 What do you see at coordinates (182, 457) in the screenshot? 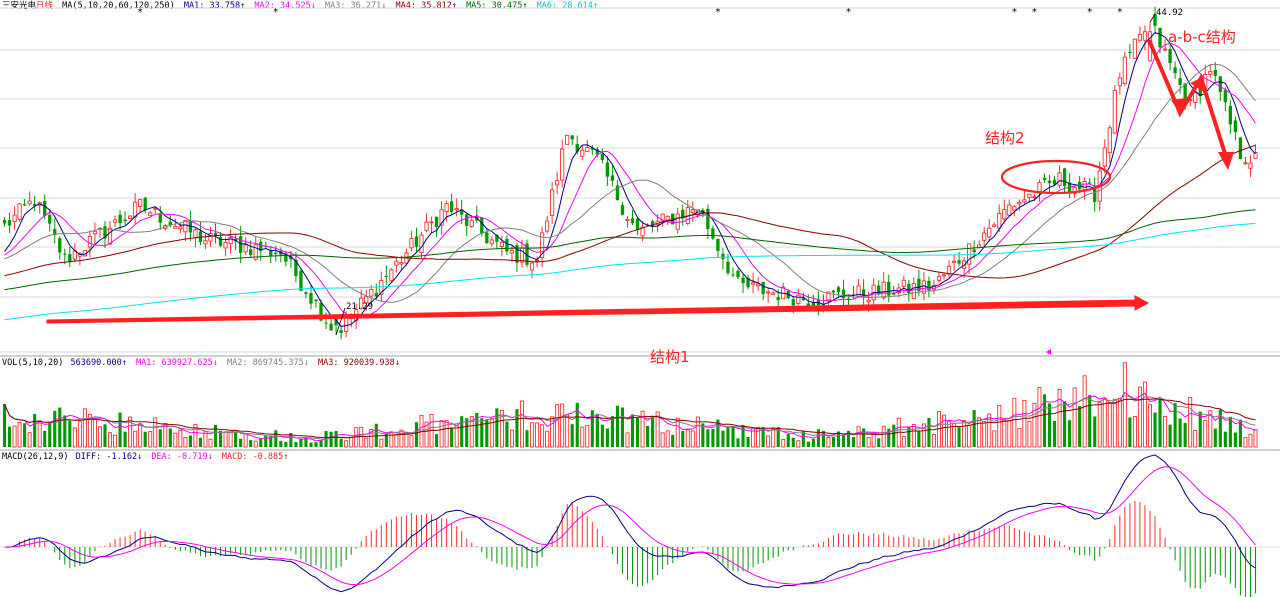
I see `dea-value: DEA: -0.719↓` at bounding box center [182, 457].